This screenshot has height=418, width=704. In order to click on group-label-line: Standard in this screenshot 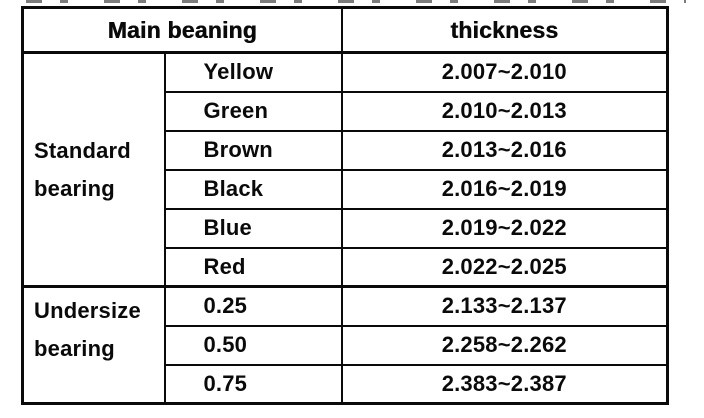, I will do `click(82, 150)`.